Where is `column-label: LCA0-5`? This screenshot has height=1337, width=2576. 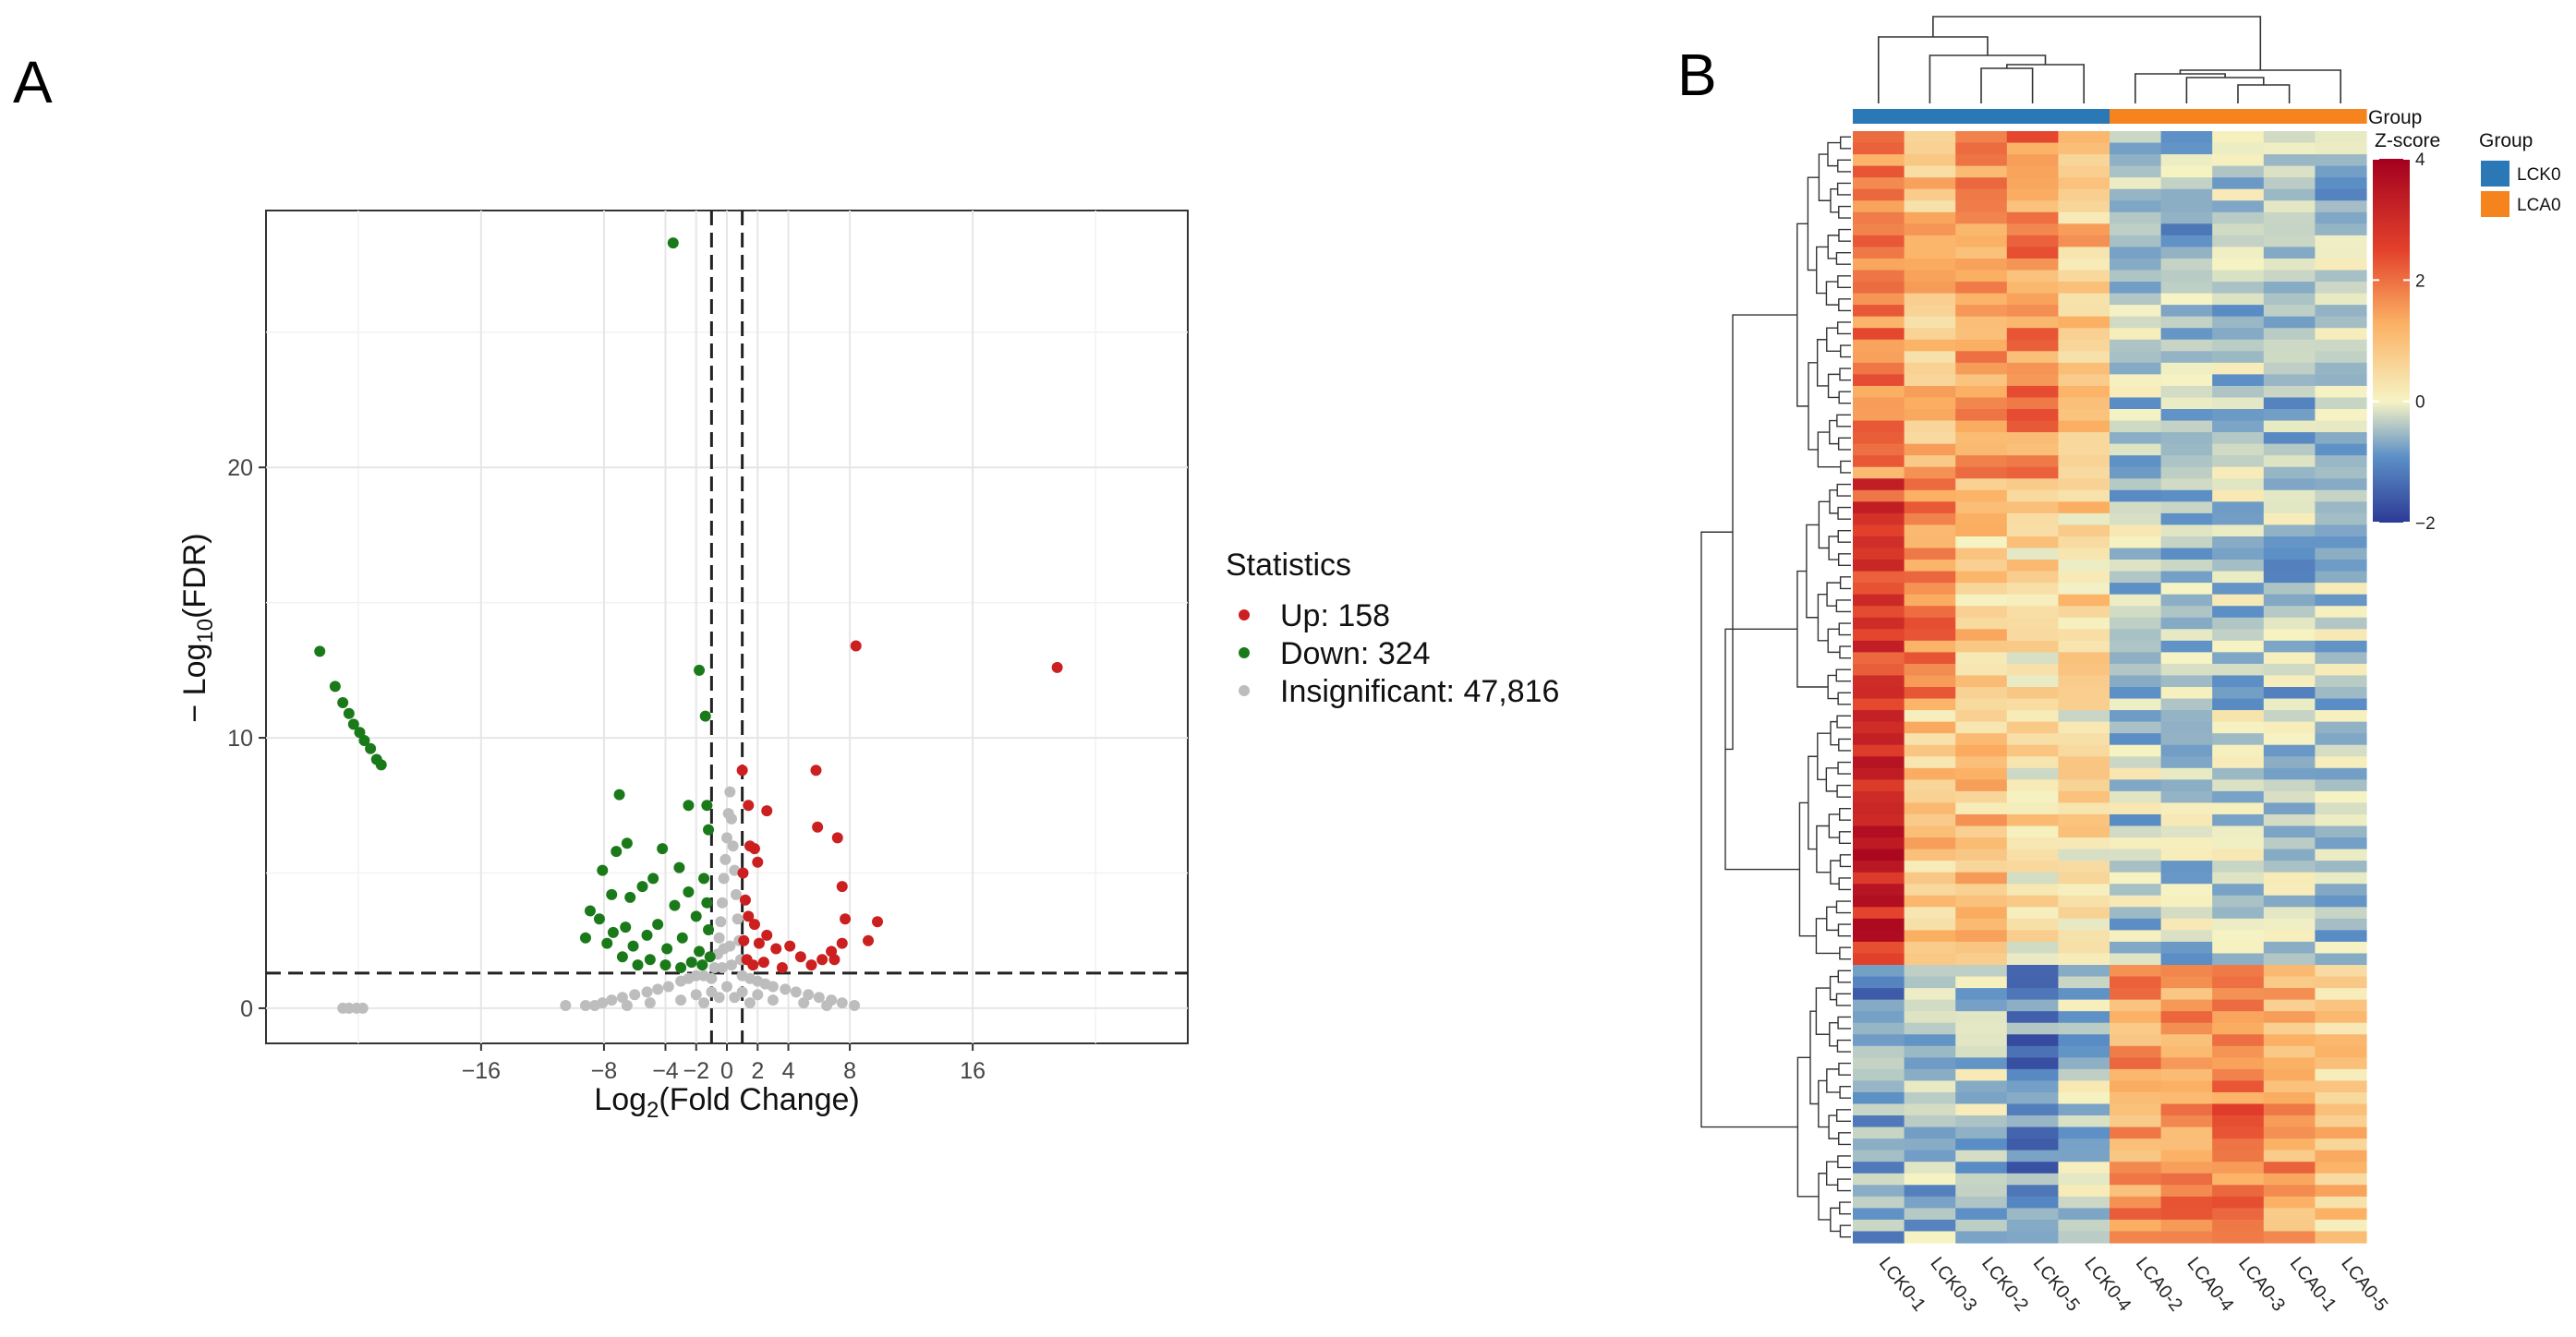
column-label: LCA0-5 is located at coordinates (2364, 1285).